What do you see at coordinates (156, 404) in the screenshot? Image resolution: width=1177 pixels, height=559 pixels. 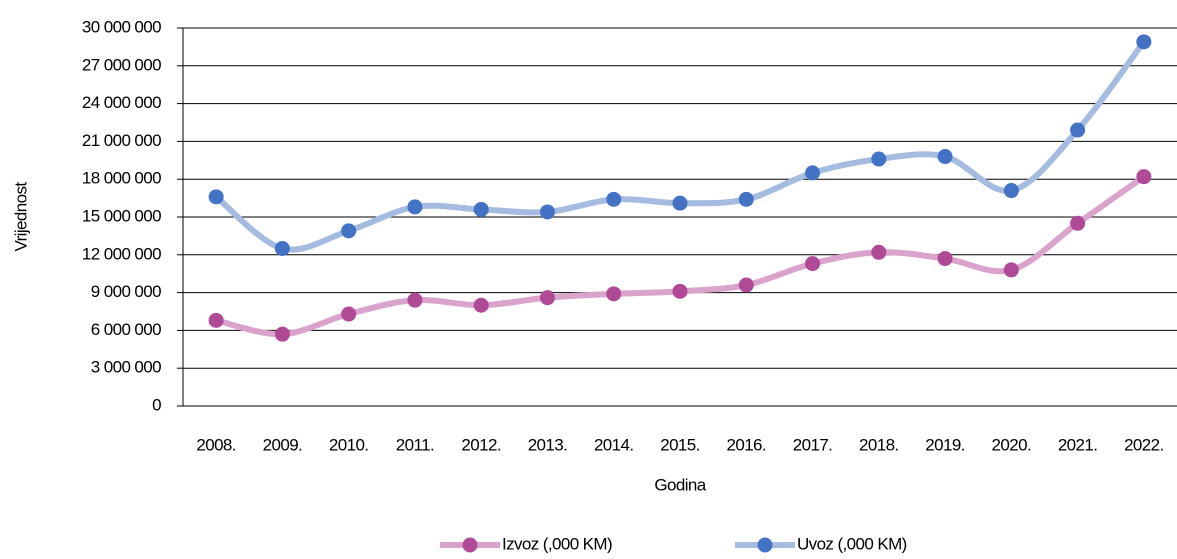 I see `y-tick-label: 0` at bounding box center [156, 404].